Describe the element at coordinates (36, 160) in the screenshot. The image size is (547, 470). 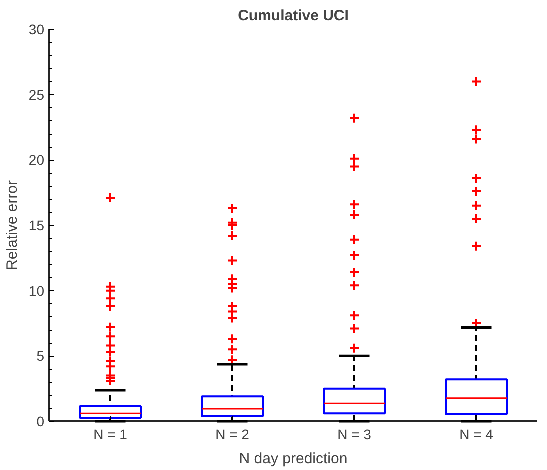
I see `y-tick-label: 20` at that location.